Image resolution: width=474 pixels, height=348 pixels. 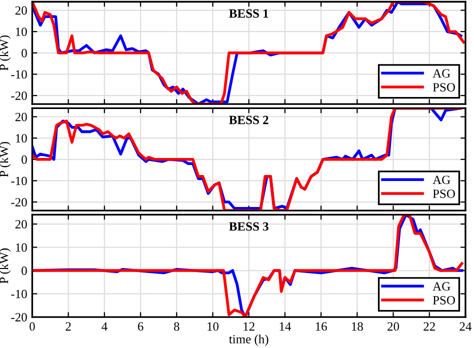 What do you see at coordinates (177, 326) in the screenshot?
I see `x-tick-label: 8` at bounding box center [177, 326].